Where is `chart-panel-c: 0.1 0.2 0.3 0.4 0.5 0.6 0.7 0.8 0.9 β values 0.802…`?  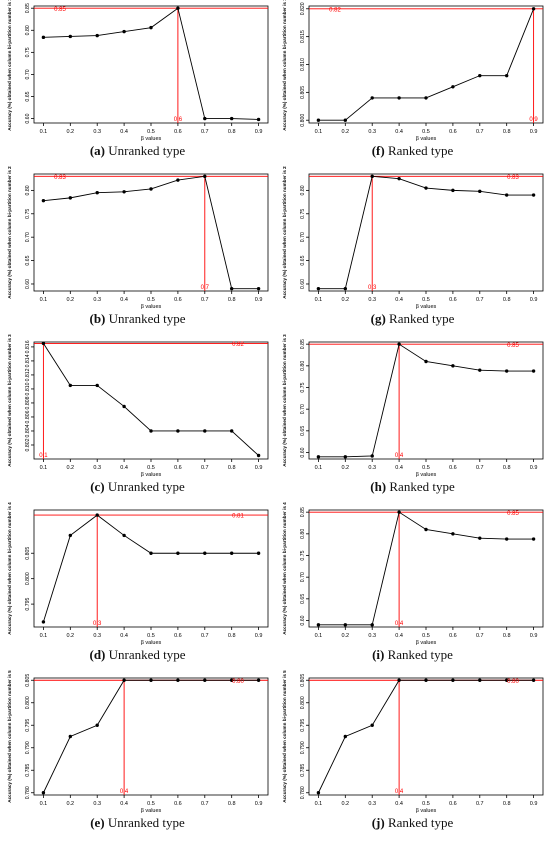
chart-panel-c: 0.1 0.2 0.3 0.4 0.5 0.6 0.7 0.8 0.9 β values 0.802… is located at coordinates (137, 419).